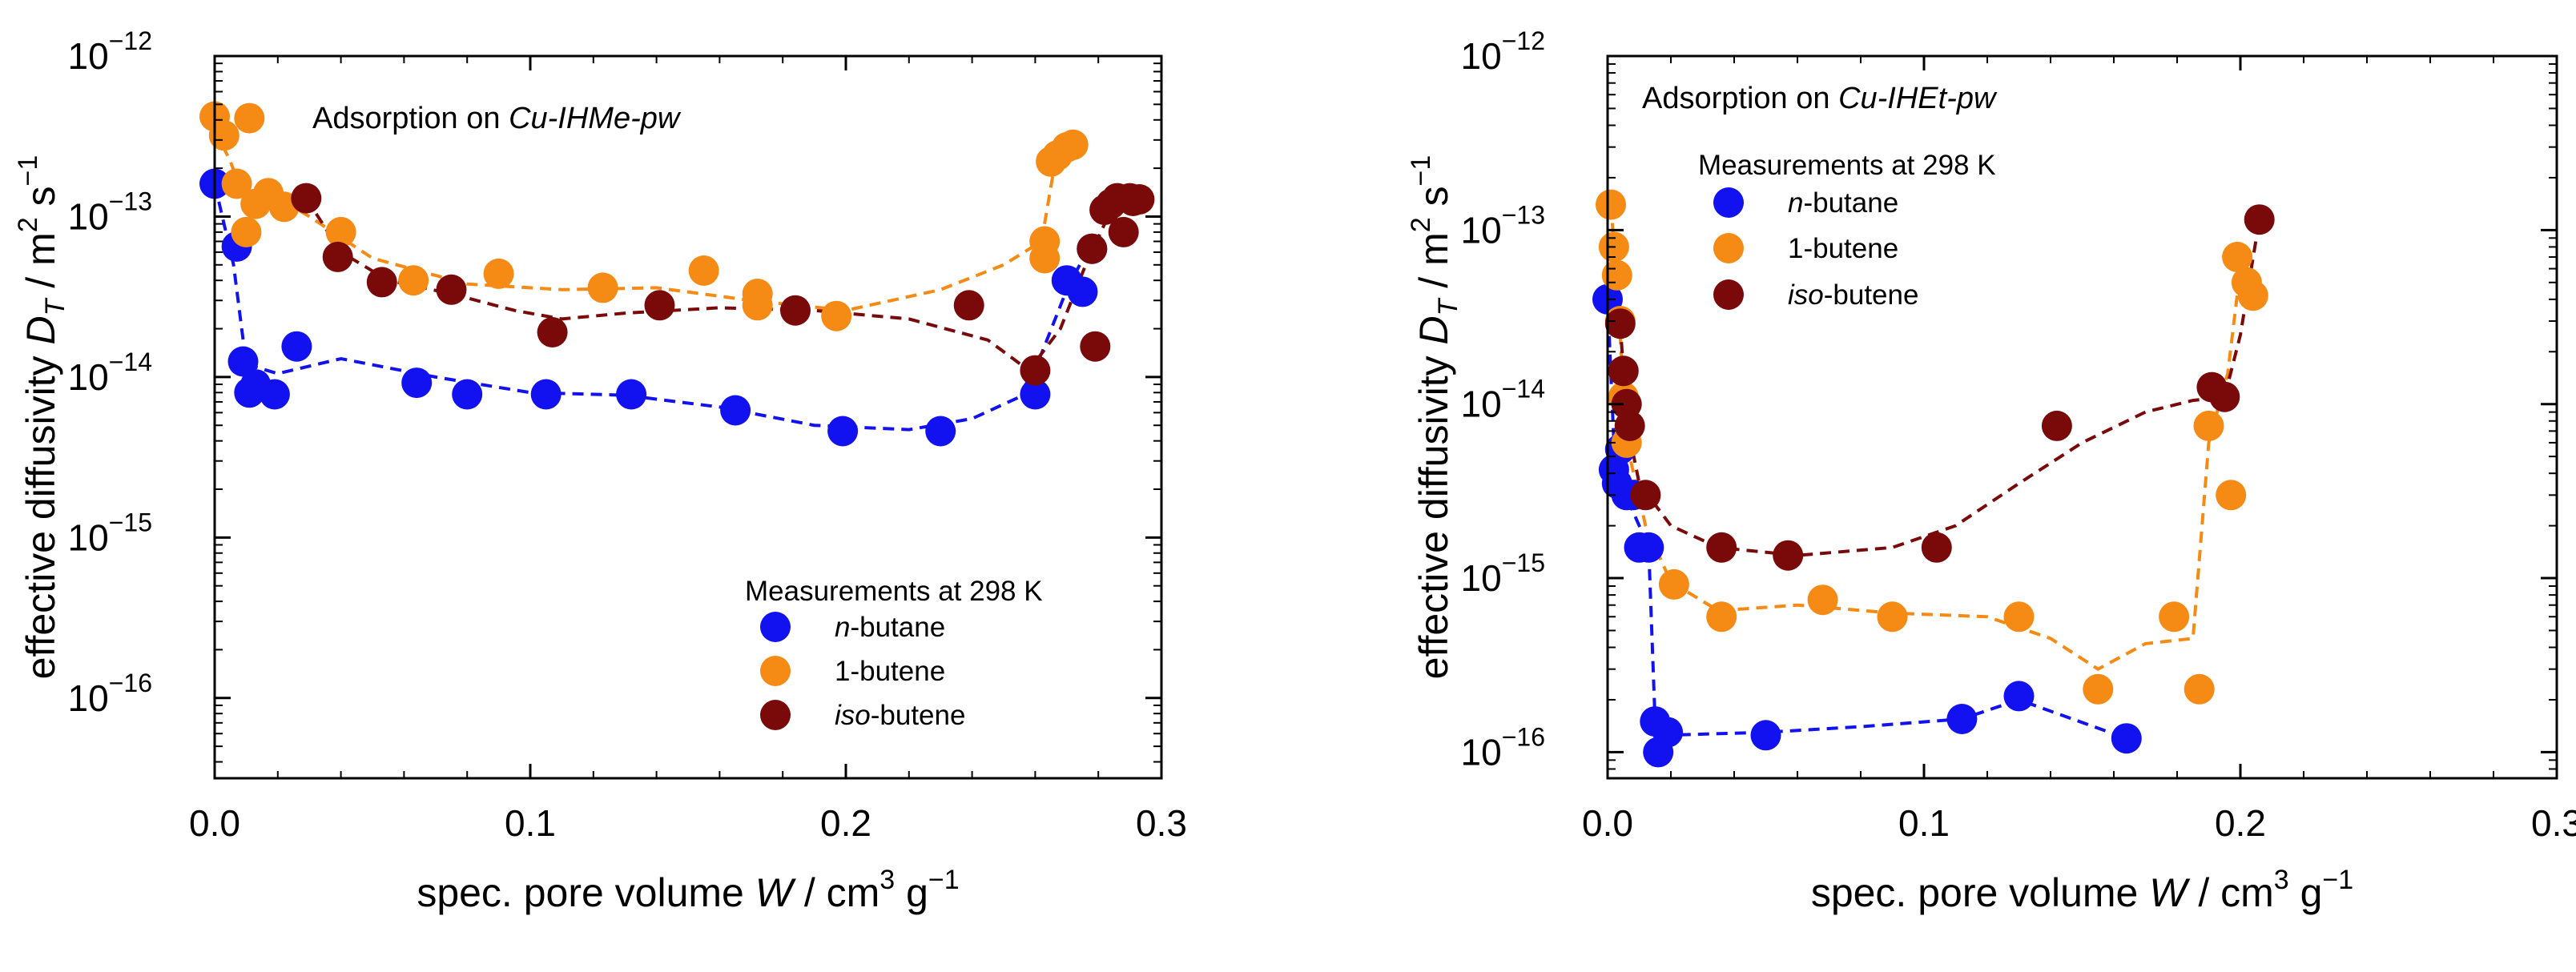 This screenshot has width=2576, height=972. I want to click on x-tick-label: 0.2, so click(845, 823).